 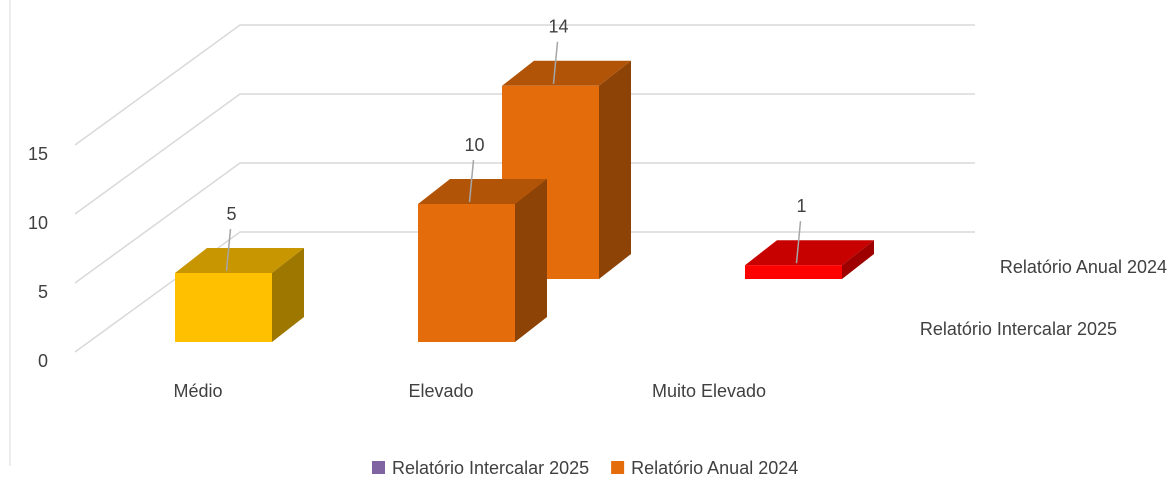 I want to click on data-label: 5, so click(x=231, y=214).